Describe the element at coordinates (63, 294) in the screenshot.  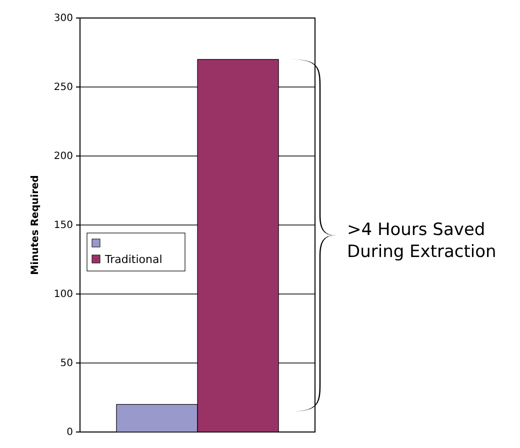
I see `y-tick-label: 100` at that location.